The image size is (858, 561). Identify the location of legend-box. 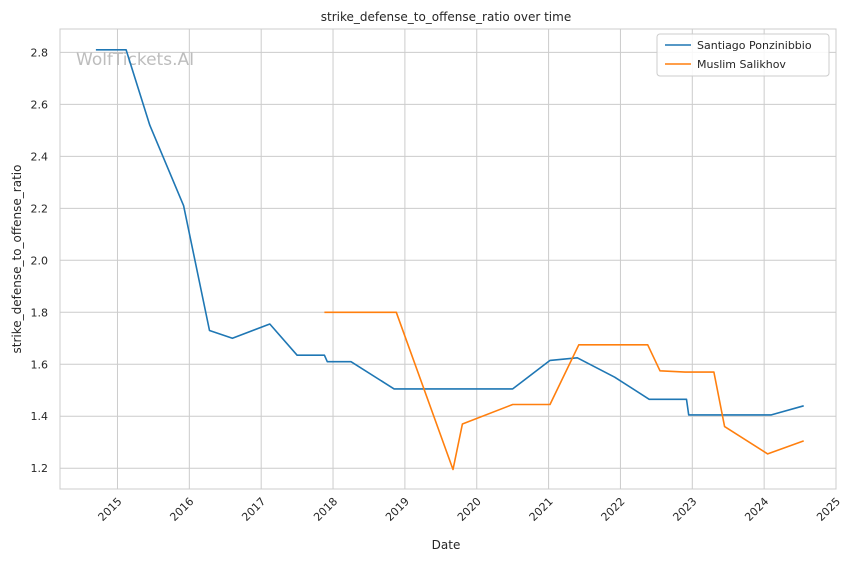
(743, 55).